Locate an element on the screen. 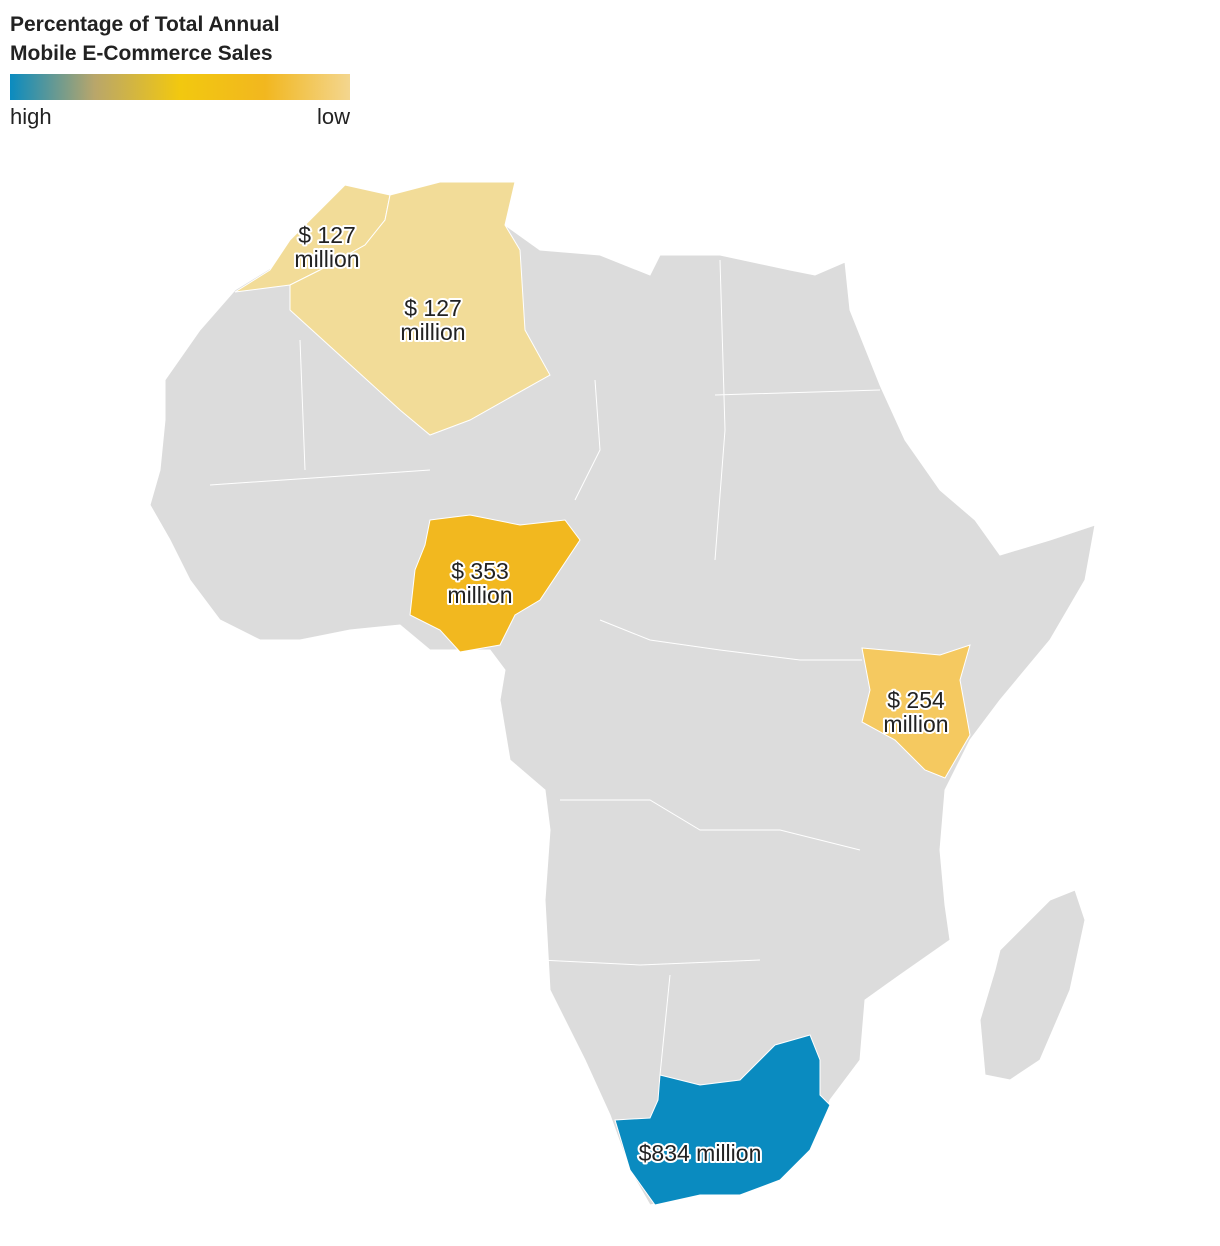 This screenshot has height=1246, width=1220. kenya is located at coordinates (916, 711).